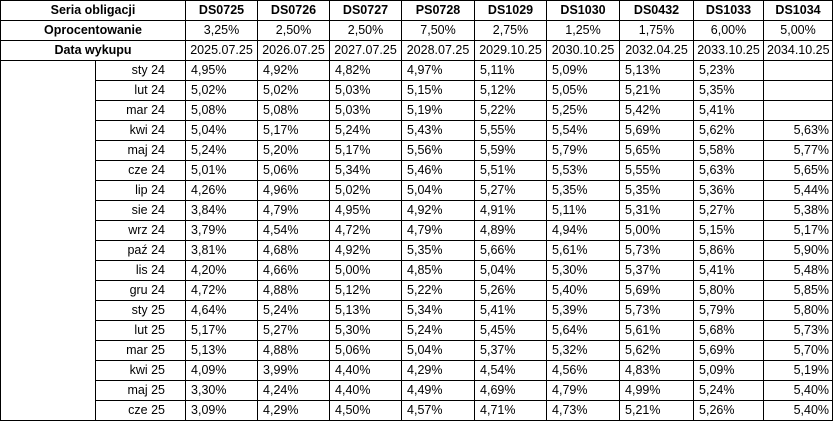 The image size is (833, 423). Describe the element at coordinates (729, 410) in the screenshot. I see `yield-cell: 5,26%` at that location.